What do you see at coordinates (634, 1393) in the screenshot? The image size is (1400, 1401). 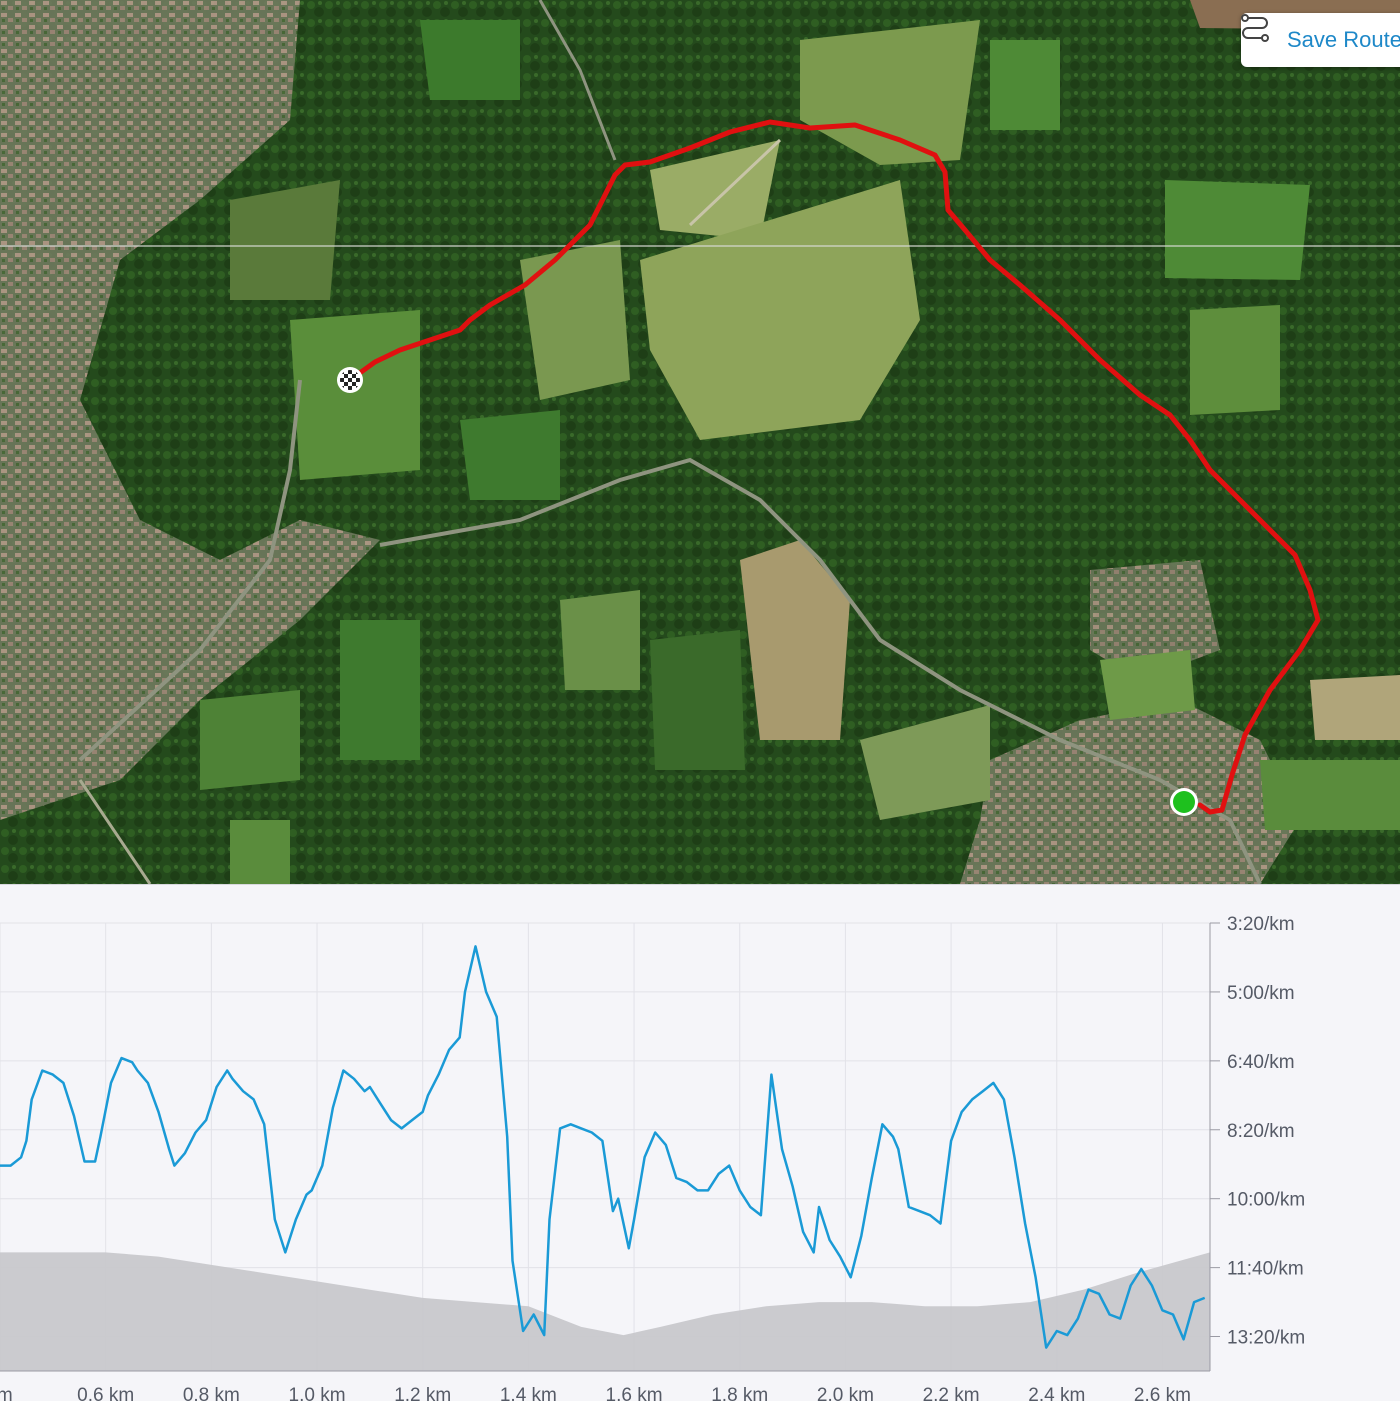 I see `x-tick-label: 1.6 km` at bounding box center [634, 1393].